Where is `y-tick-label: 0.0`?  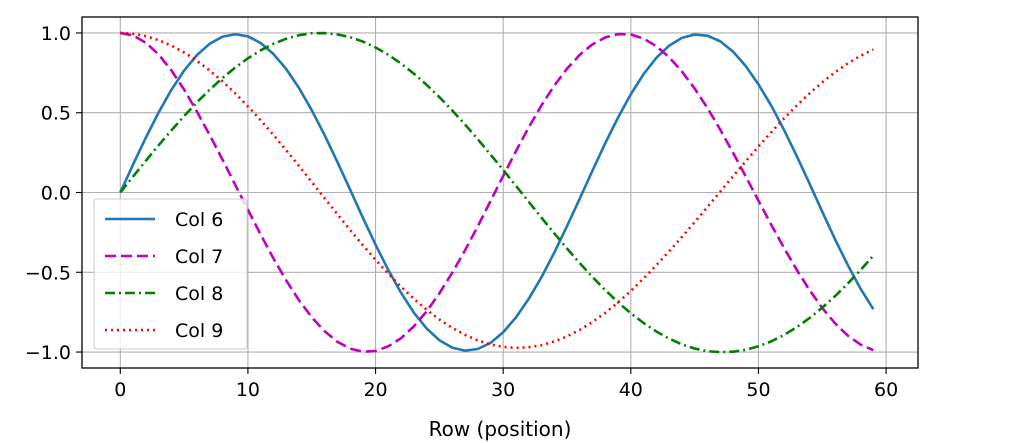
y-tick-label: 0.0 is located at coordinates (56, 194).